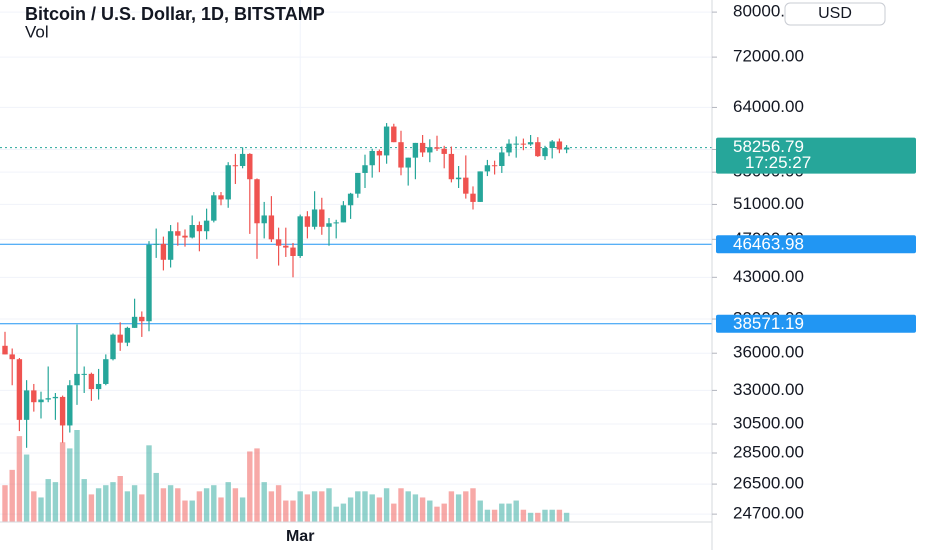 This screenshot has height=550, width=932. I want to click on y-tick-label: 43000.00, so click(768, 276).